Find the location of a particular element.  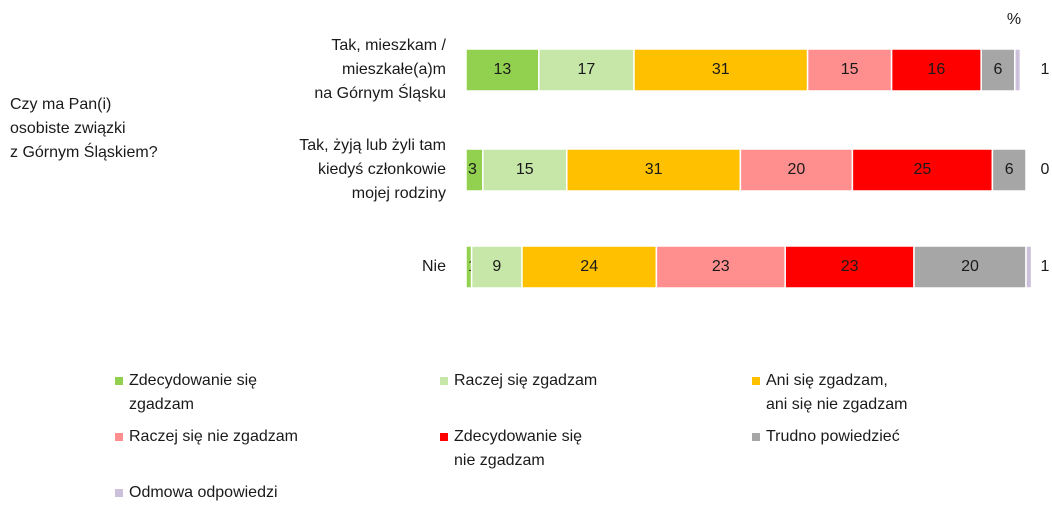

value-label: 24 is located at coordinates (589, 266).